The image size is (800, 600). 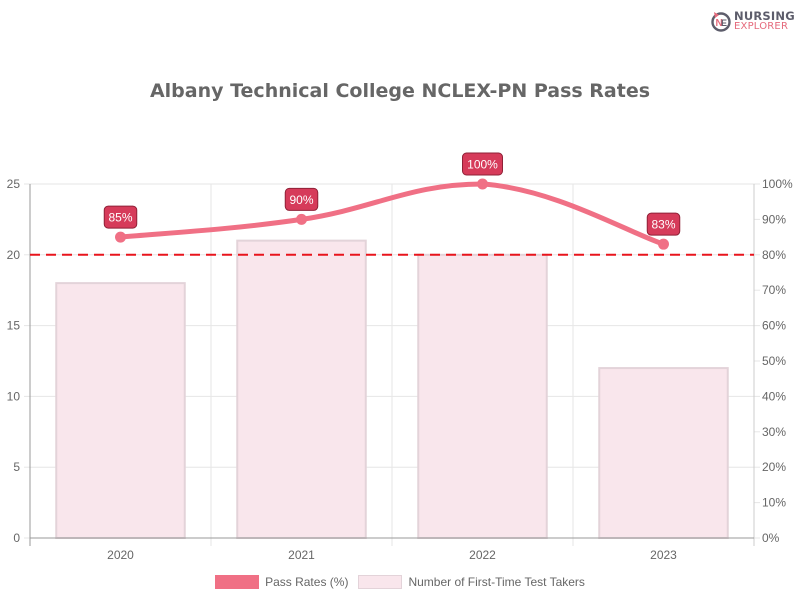 I want to click on line-series-pass-rates, so click(x=392, y=214).